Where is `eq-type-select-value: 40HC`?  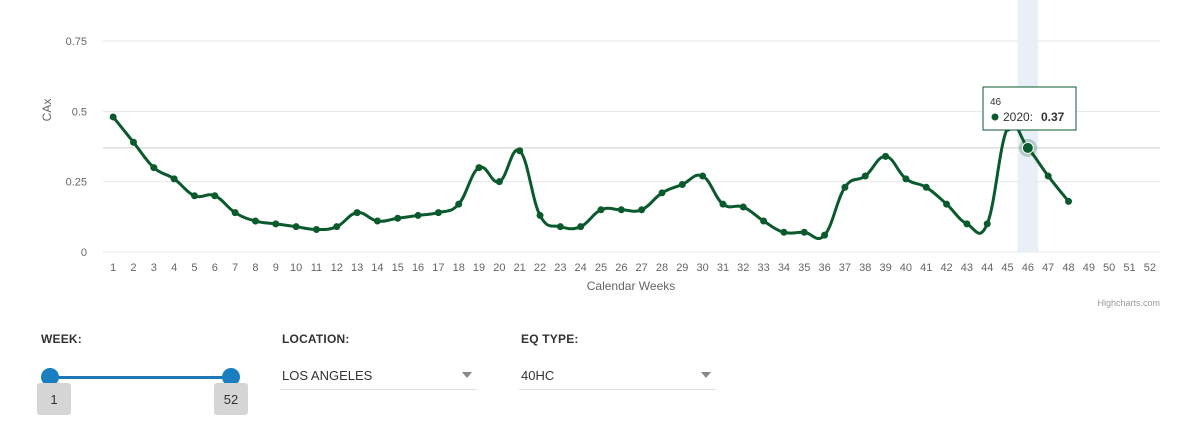 eq-type-select-value: 40HC is located at coordinates (538, 375).